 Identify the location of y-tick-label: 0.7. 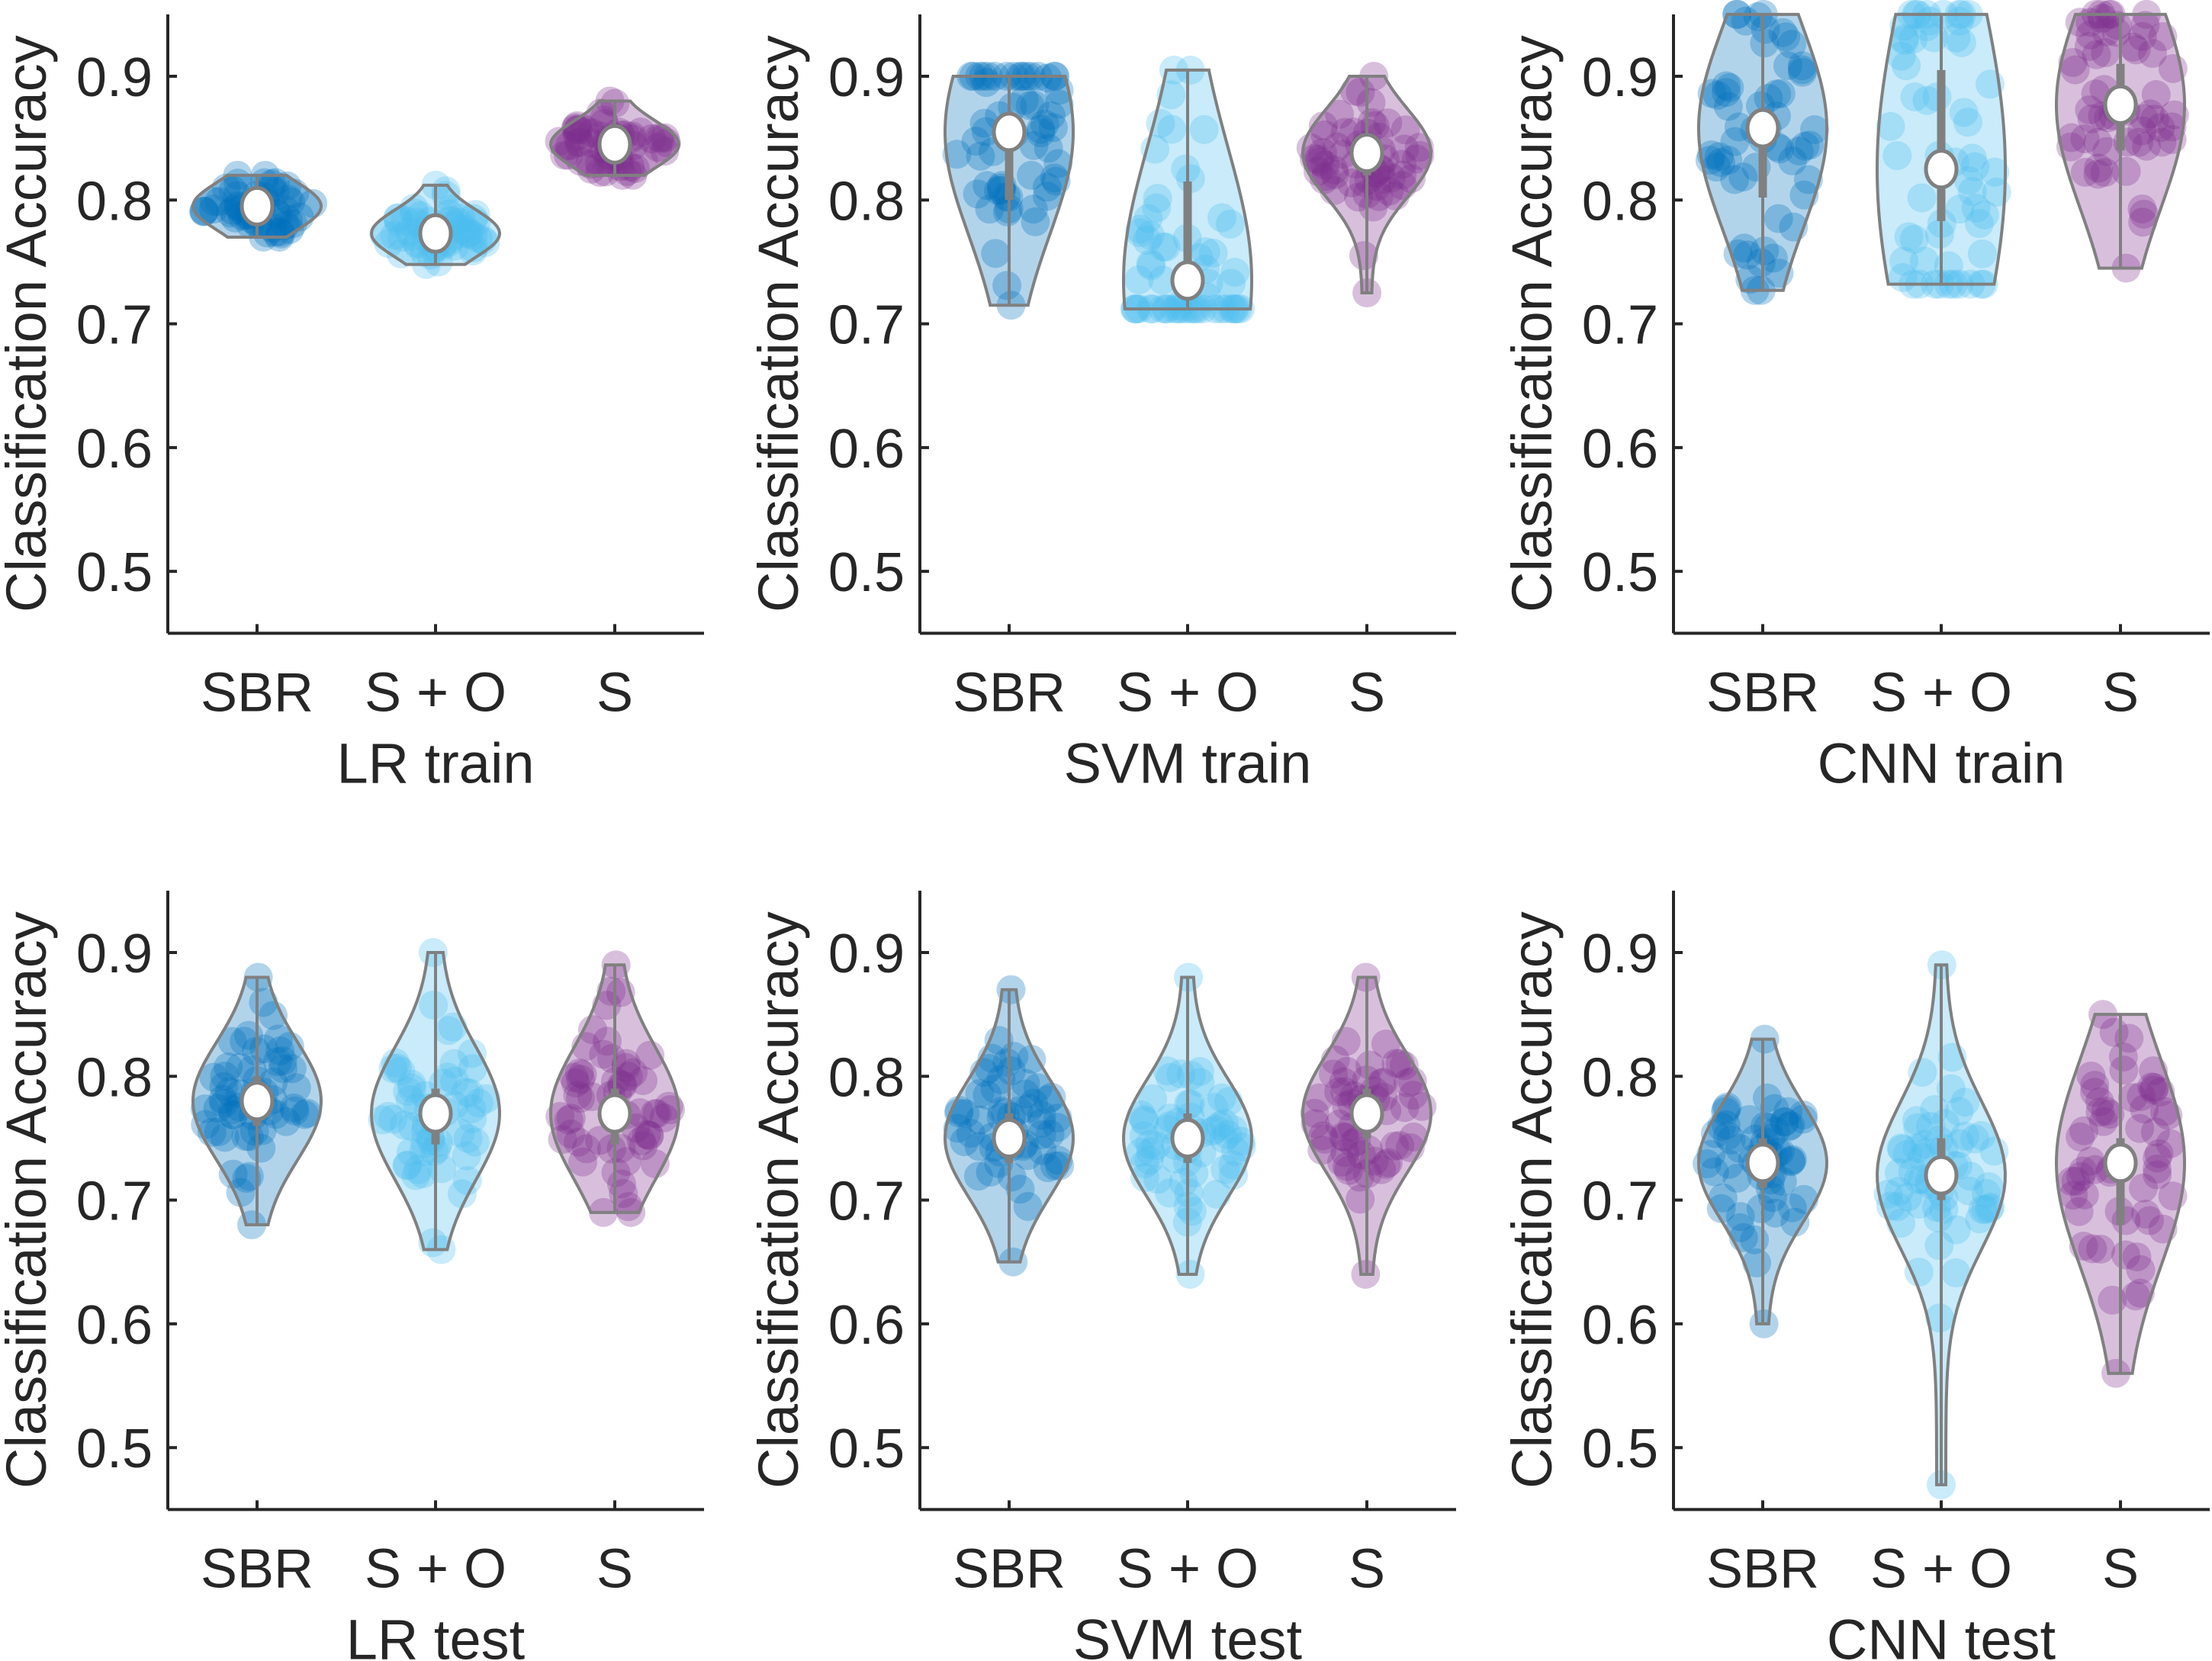
(1620, 325).